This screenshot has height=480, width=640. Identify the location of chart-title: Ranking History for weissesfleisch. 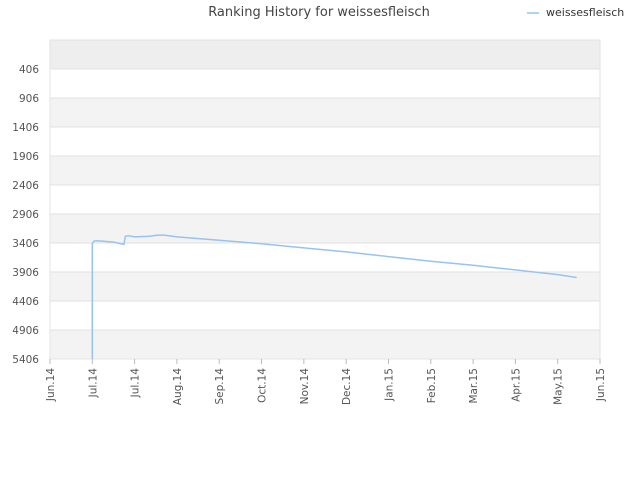
(319, 12).